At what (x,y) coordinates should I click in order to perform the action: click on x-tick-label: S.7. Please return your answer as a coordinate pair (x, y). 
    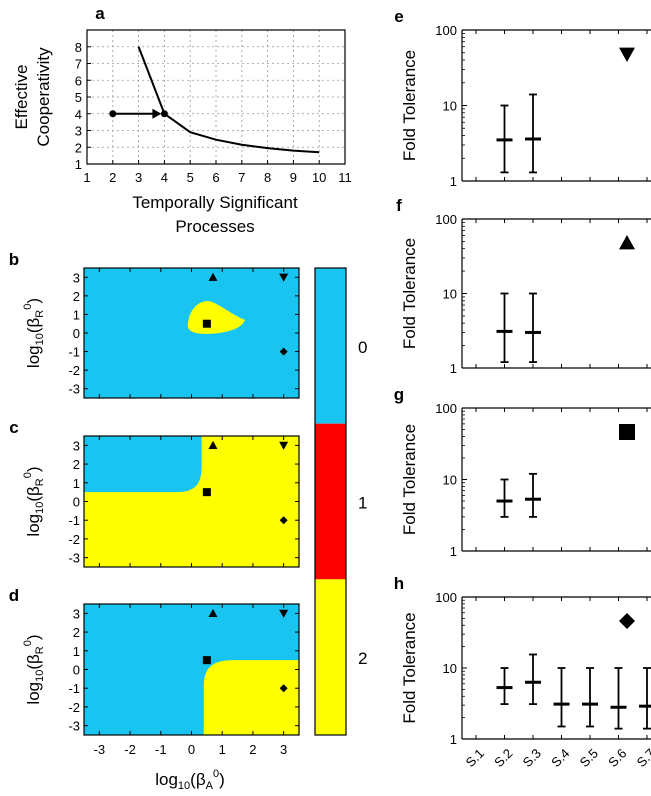
    Looking at the image, I should click on (642, 758).